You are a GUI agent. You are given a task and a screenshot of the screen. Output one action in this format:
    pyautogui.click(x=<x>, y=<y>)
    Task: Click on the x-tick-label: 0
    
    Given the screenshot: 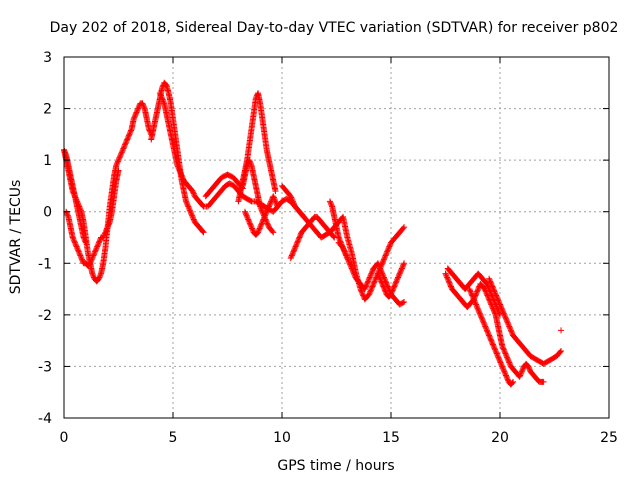 What is the action you would take?
    pyautogui.click(x=64, y=438)
    